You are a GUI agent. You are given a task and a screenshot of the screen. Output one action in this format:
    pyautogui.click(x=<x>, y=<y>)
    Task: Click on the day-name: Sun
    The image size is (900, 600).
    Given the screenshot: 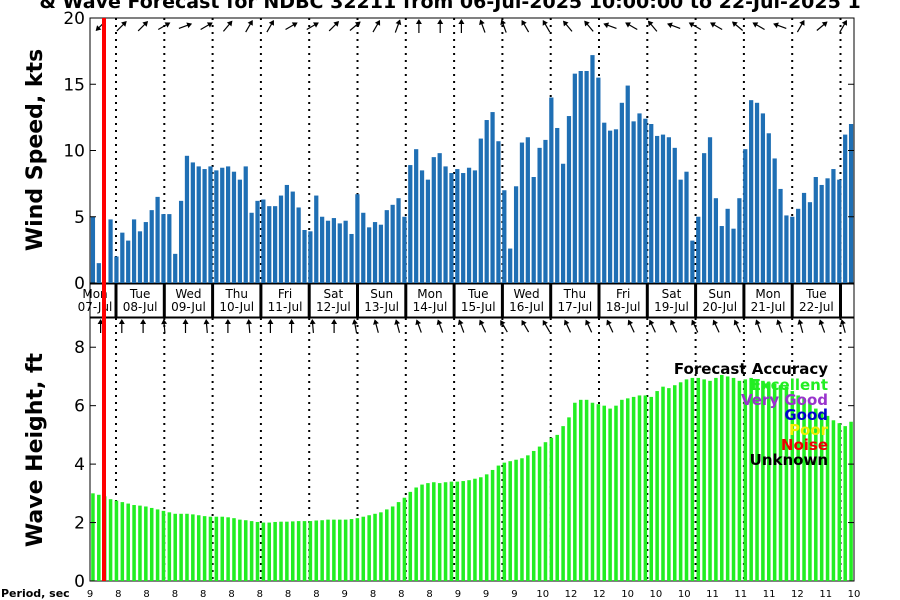 What is the action you would take?
    pyautogui.click(x=381, y=294)
    